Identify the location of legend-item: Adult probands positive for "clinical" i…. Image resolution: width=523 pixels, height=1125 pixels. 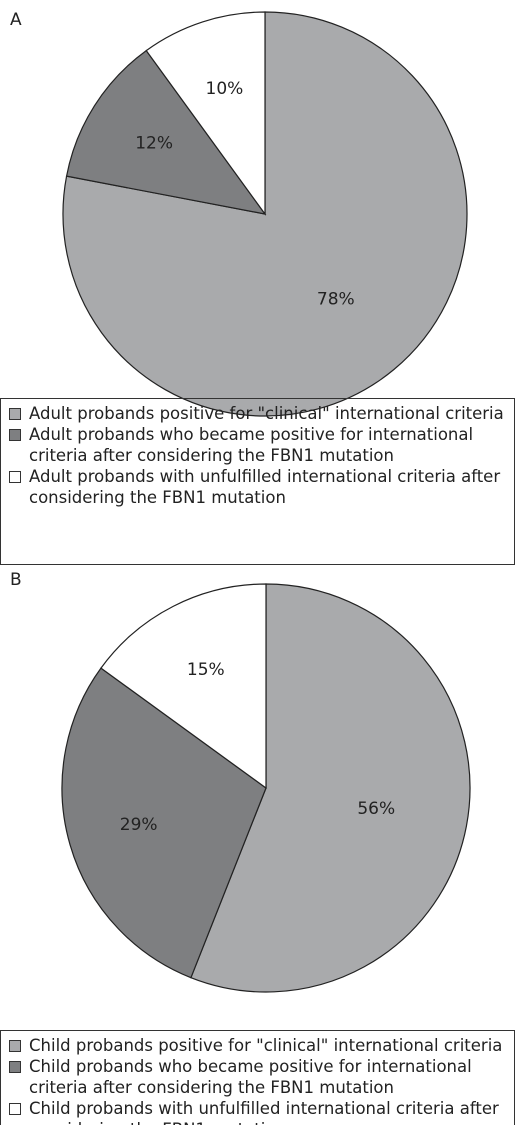
(259, 413).